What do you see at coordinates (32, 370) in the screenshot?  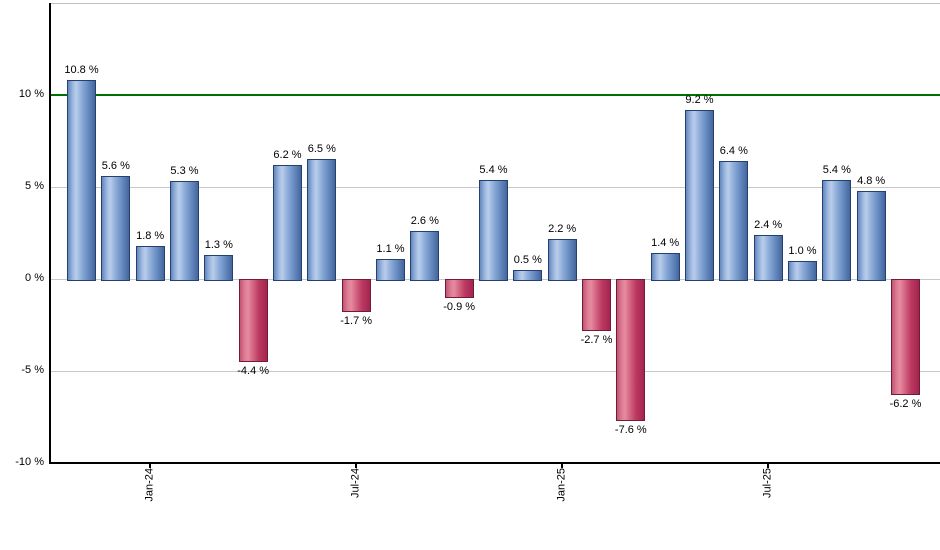 I see `y-axis-tick-label: -5 %` at bounding box center [32, 370].